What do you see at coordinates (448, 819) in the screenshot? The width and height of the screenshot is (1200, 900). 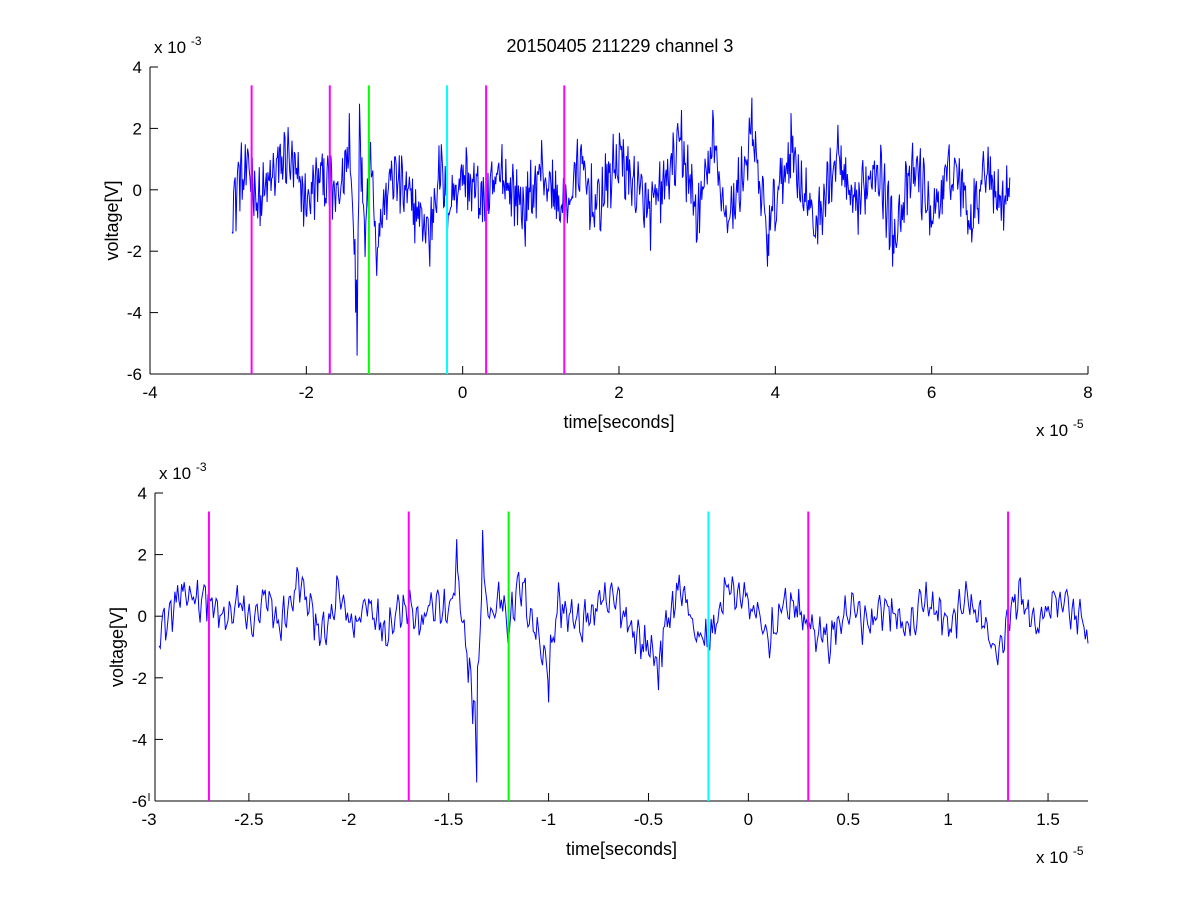 I see `x-tick-label: -1.5` at bounding box center [448, 819].